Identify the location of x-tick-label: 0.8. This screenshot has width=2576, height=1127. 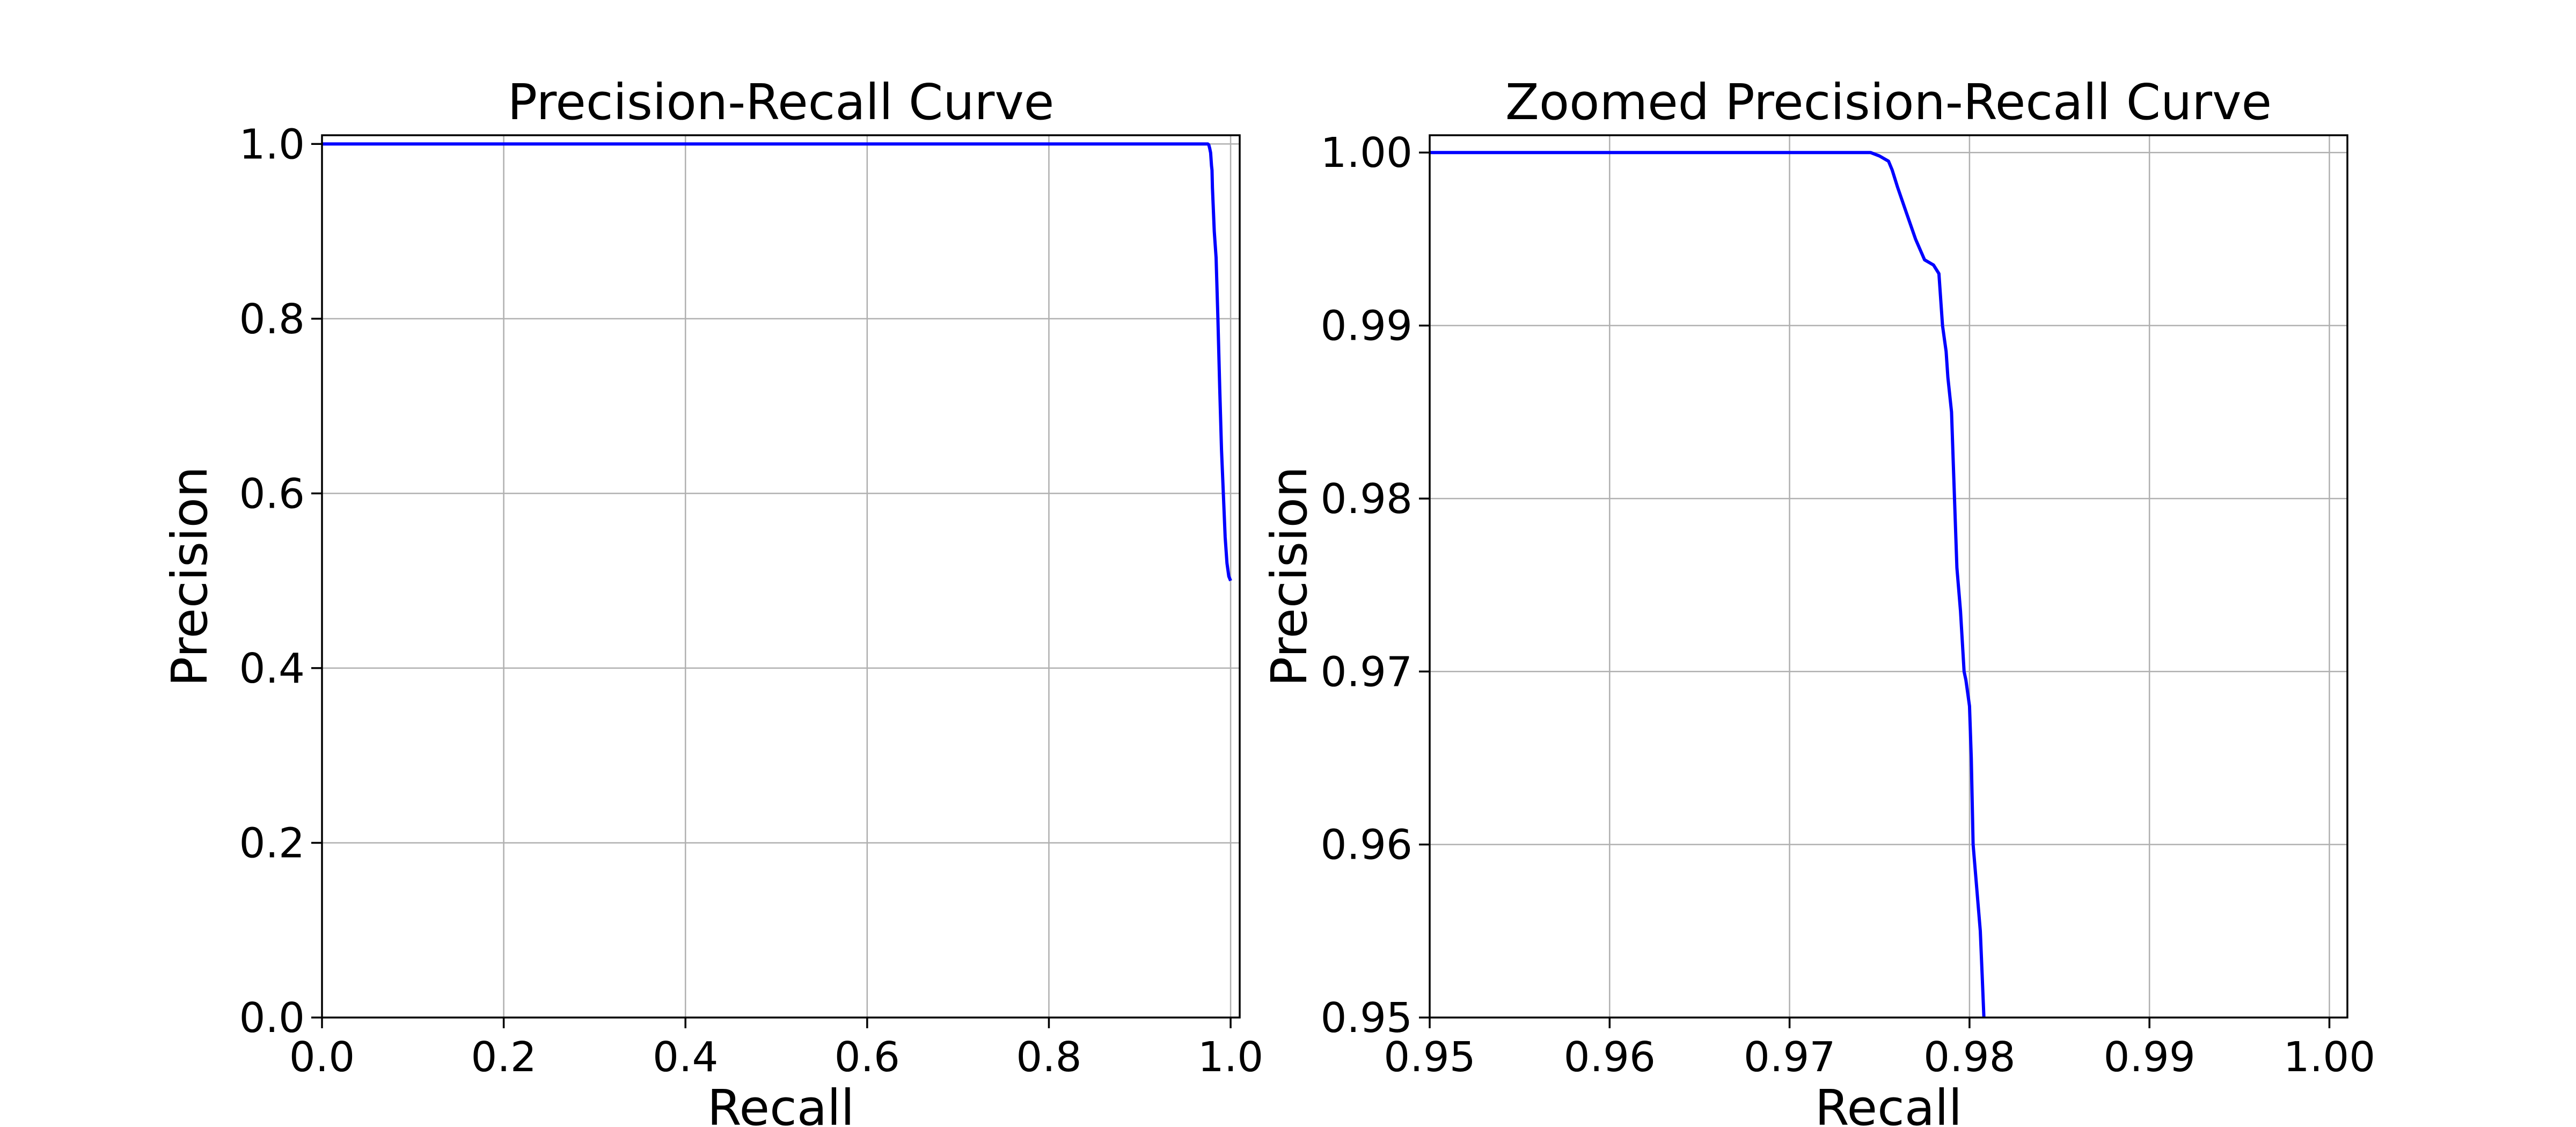
(1048, 1057).